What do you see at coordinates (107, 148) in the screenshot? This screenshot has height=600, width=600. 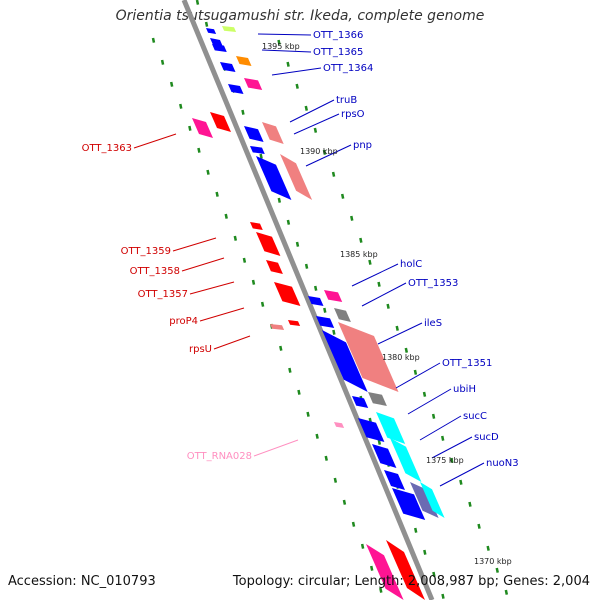 I see `gene-label-ott-1363: OTT_1363` at bounding box center [107, 148].